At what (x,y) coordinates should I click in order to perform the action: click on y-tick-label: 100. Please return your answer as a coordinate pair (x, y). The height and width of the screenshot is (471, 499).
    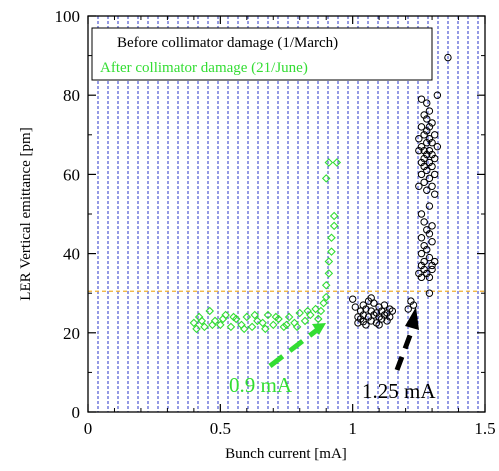
    Looking at the image, I should click on (68, 16).